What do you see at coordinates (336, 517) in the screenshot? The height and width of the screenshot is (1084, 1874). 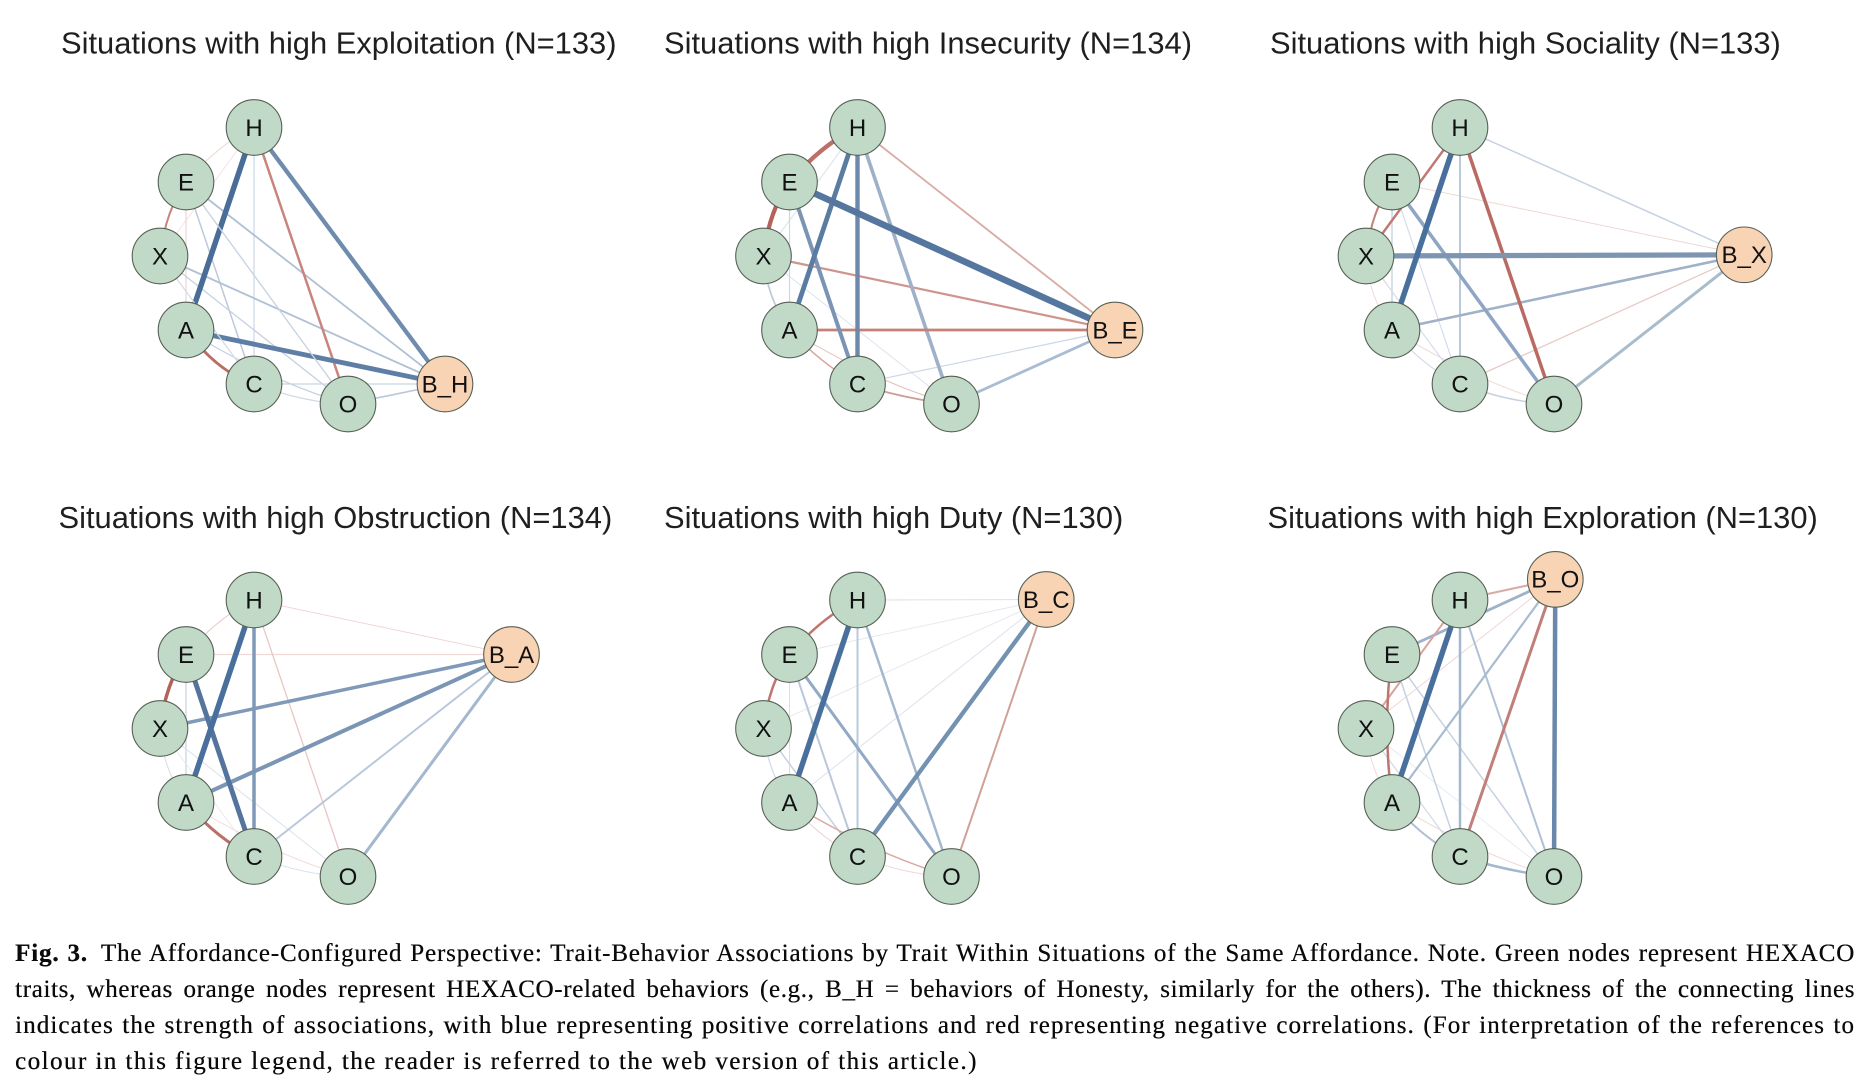 I see `svg-text:Situations with high Obstructi: Situations with high Obstruction (N=134)` at bounding box center [336, 517].